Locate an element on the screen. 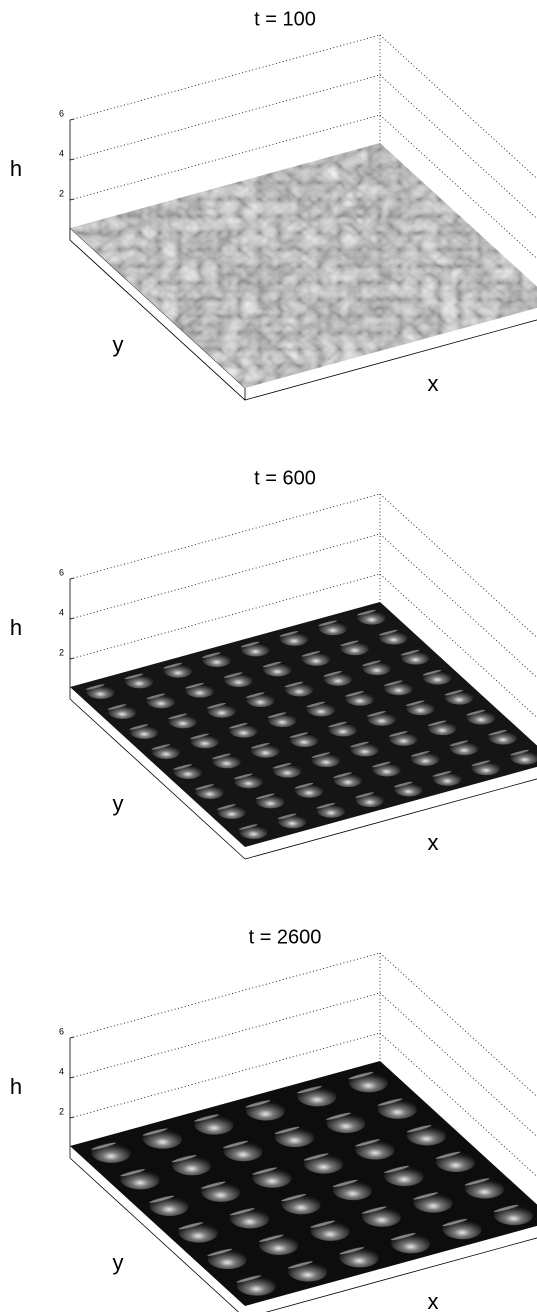  chart-title: t = 2600 is located at coordinates (285, 937).